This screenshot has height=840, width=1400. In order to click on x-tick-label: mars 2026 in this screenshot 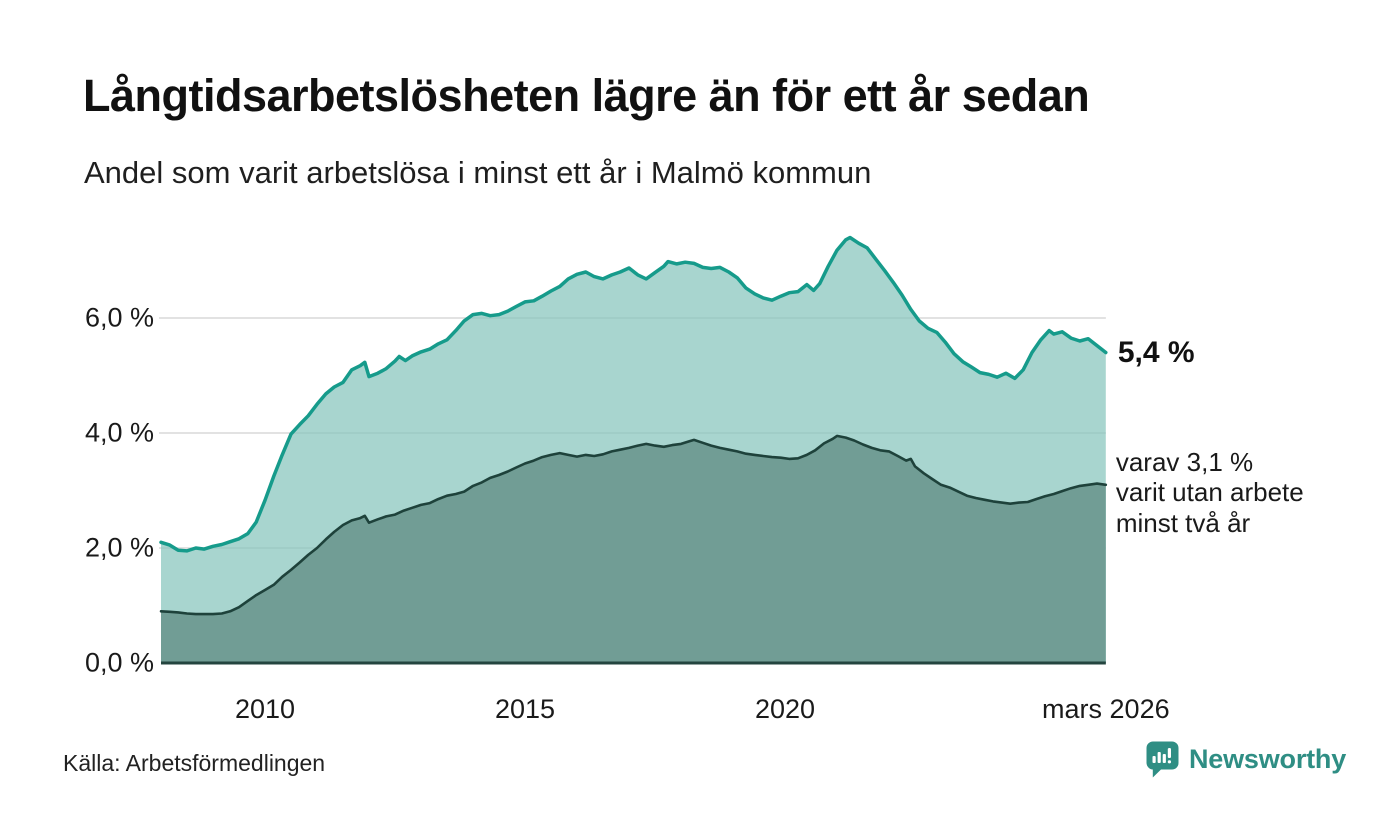, I will do `click(1106, 709)`.